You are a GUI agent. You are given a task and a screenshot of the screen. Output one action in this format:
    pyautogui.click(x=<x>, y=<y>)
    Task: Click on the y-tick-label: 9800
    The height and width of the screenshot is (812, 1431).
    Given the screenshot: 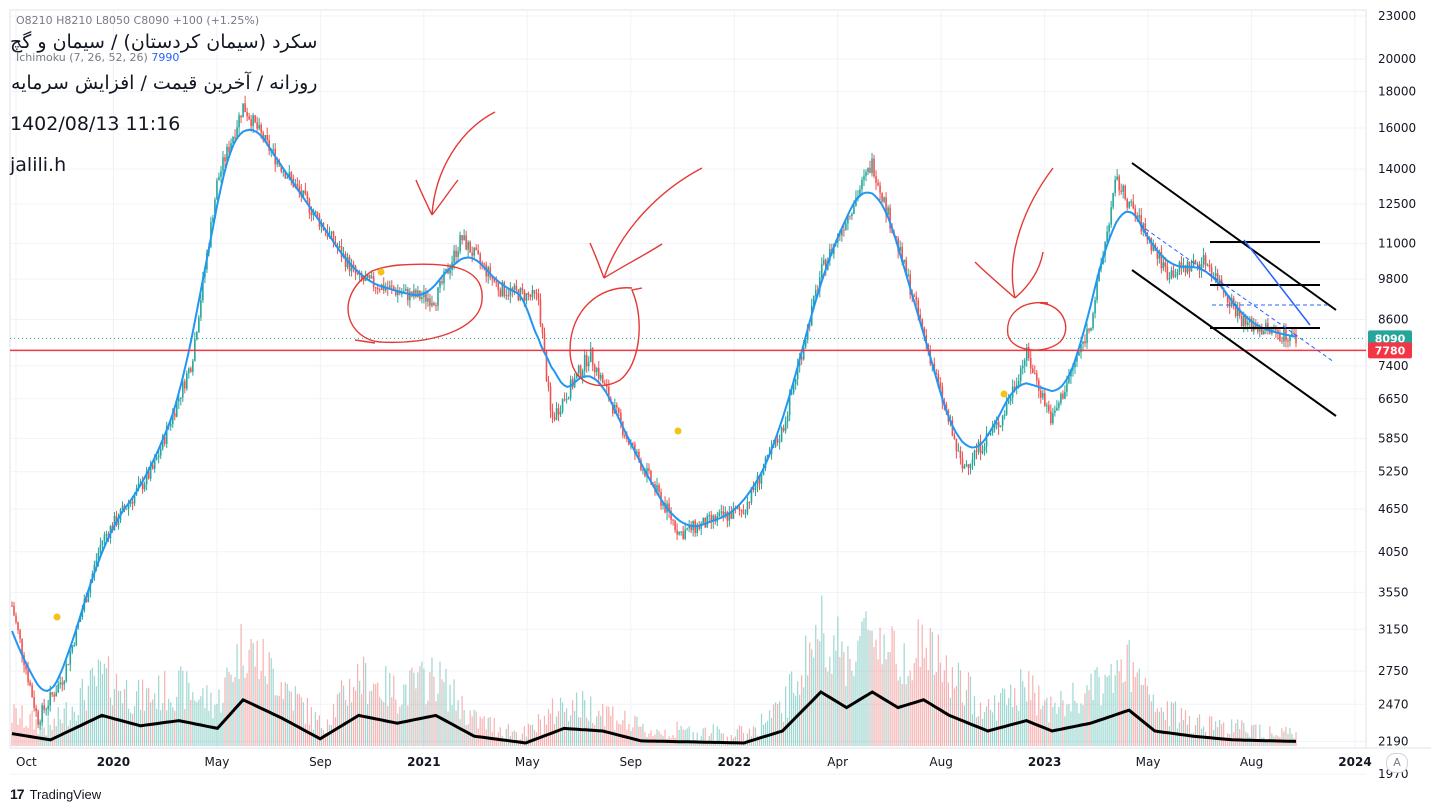 What is the action you would take?
    pyautogui.click(x=1393, y=279)
    